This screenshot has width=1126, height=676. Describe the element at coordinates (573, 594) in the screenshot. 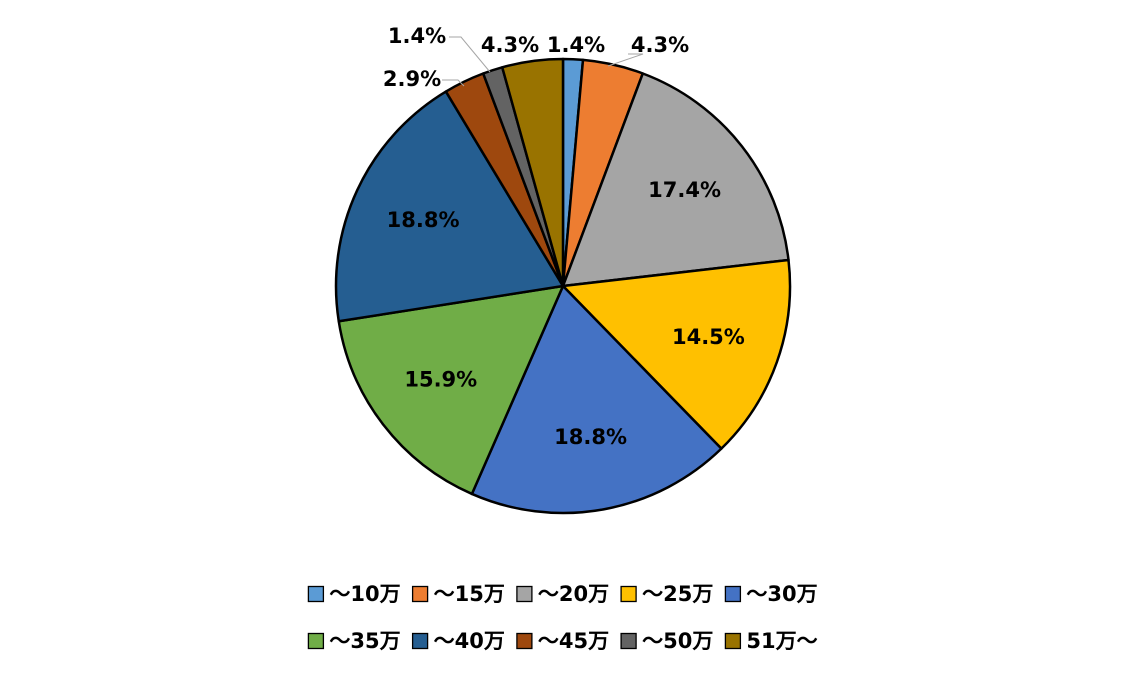

I see `legend-label-20-2: ～20万` at that location.